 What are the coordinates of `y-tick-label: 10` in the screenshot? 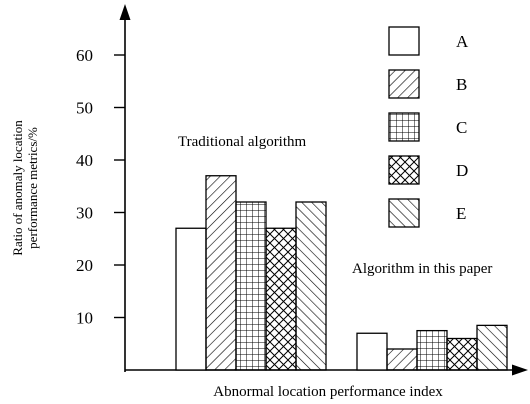 It's located at (84, 318).